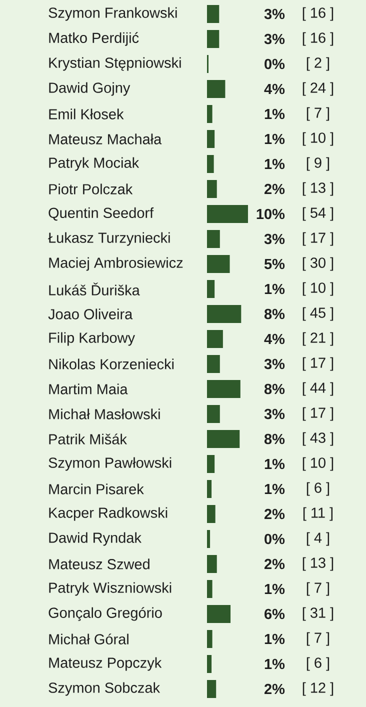 This screenshot has width=366, height=707. I want to click on y-tick-label: Filip Karbowy, so click(92, 339).